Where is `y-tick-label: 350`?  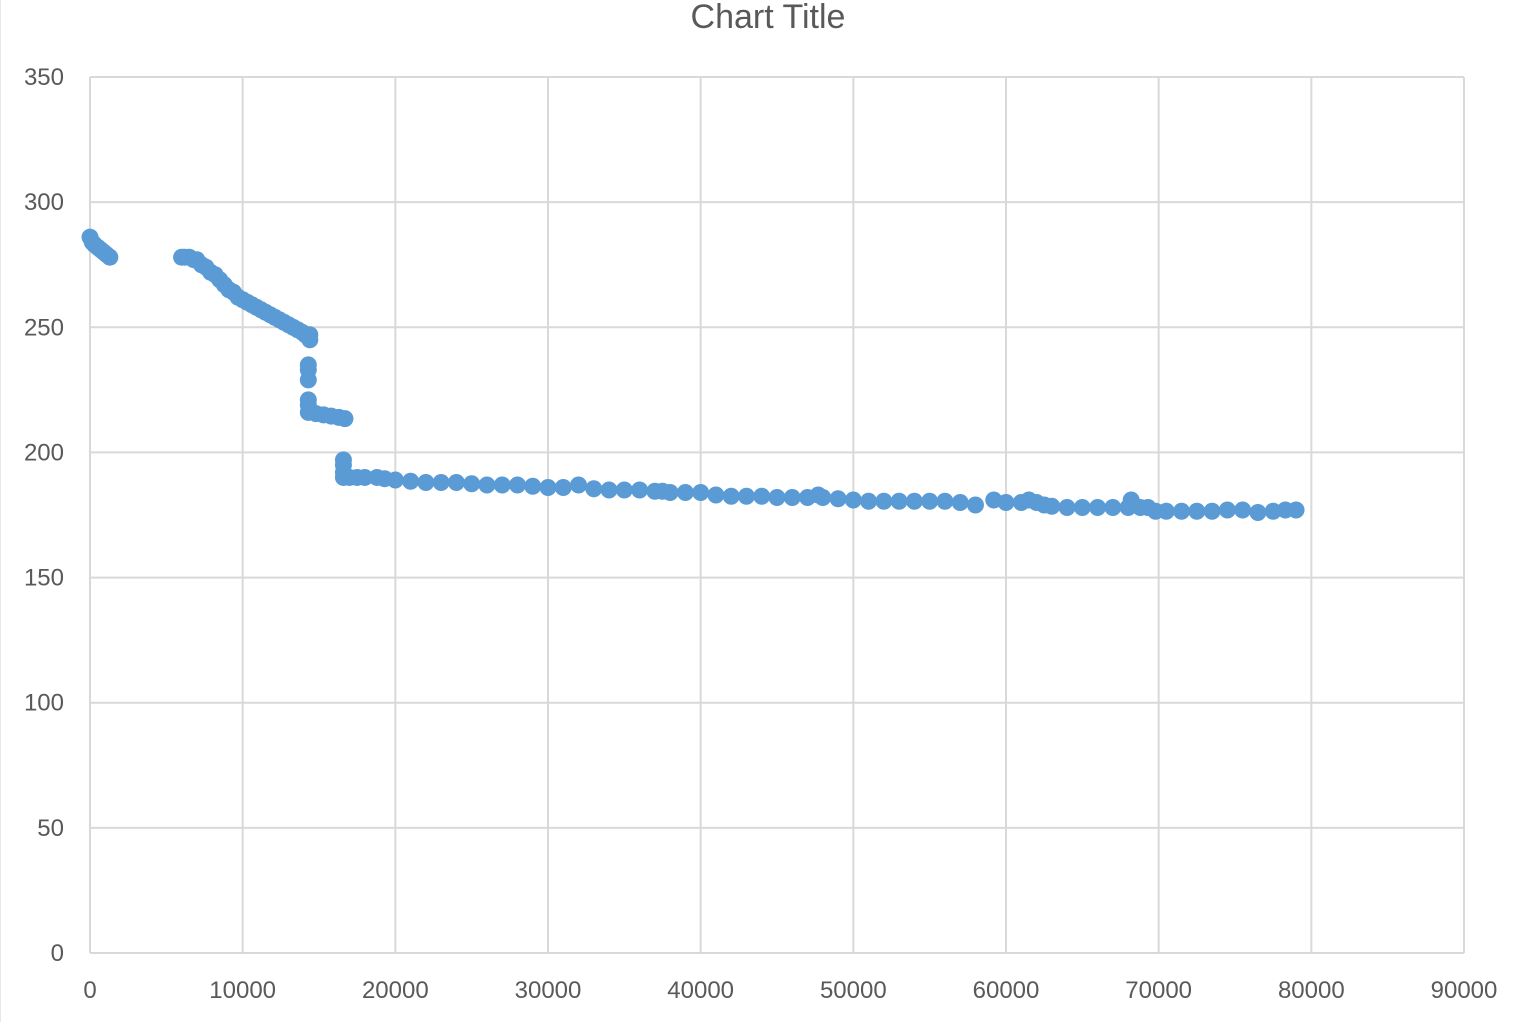 y-tick-label: 350 is located at coordinates (44, 77).